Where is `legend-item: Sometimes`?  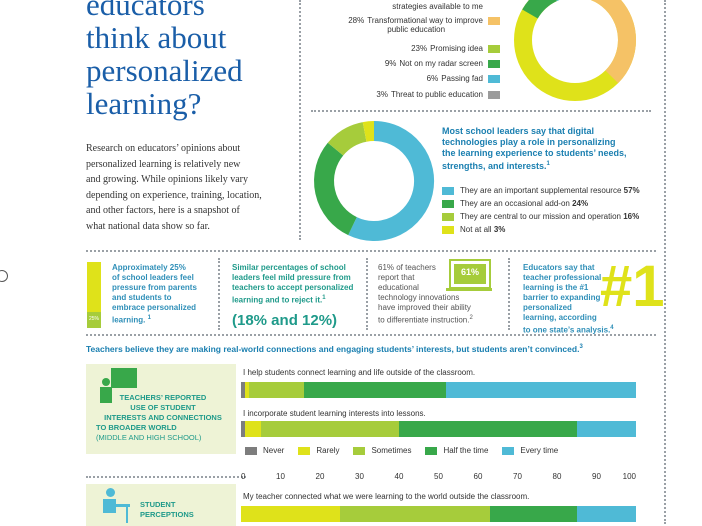 legend-item: Sometimes is located at coordinates (382, 450).